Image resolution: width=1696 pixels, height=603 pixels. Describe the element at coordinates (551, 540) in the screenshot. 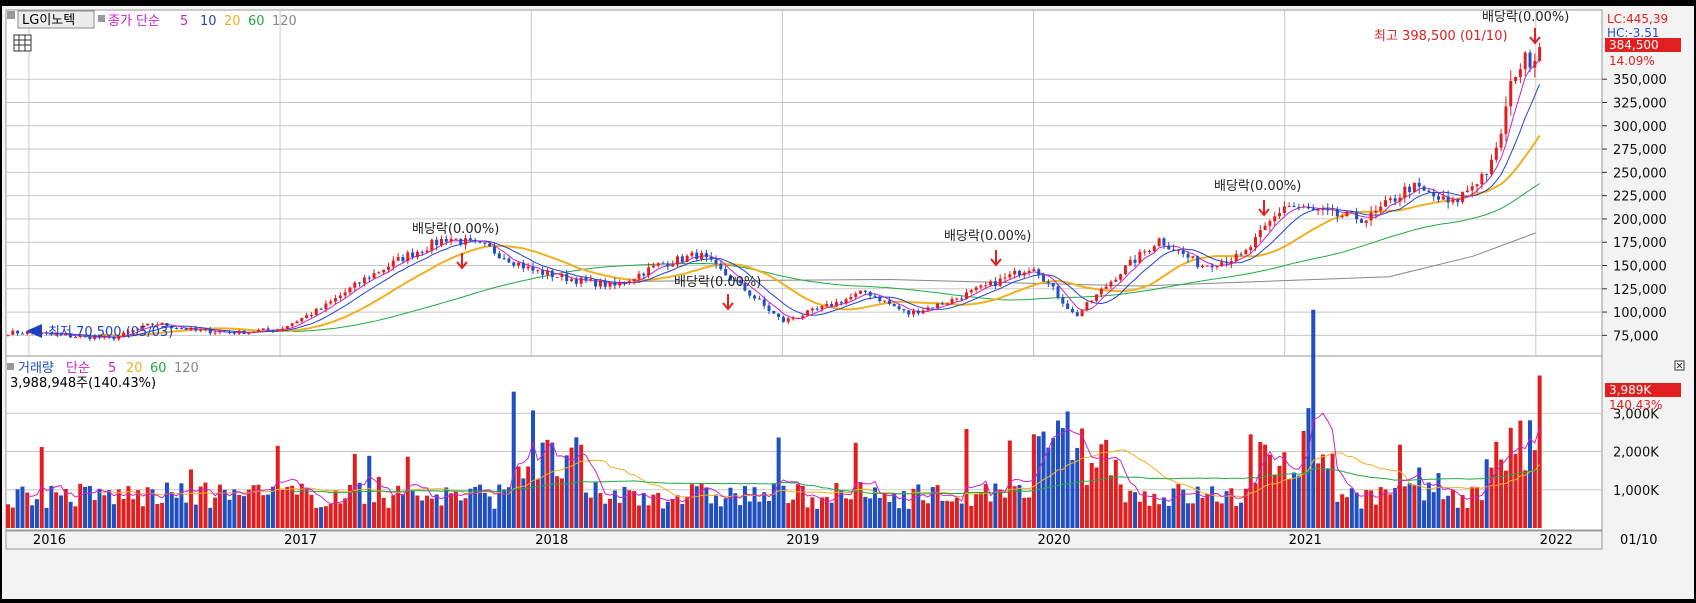

I see `x-axis-year-label: 2018` at that location.